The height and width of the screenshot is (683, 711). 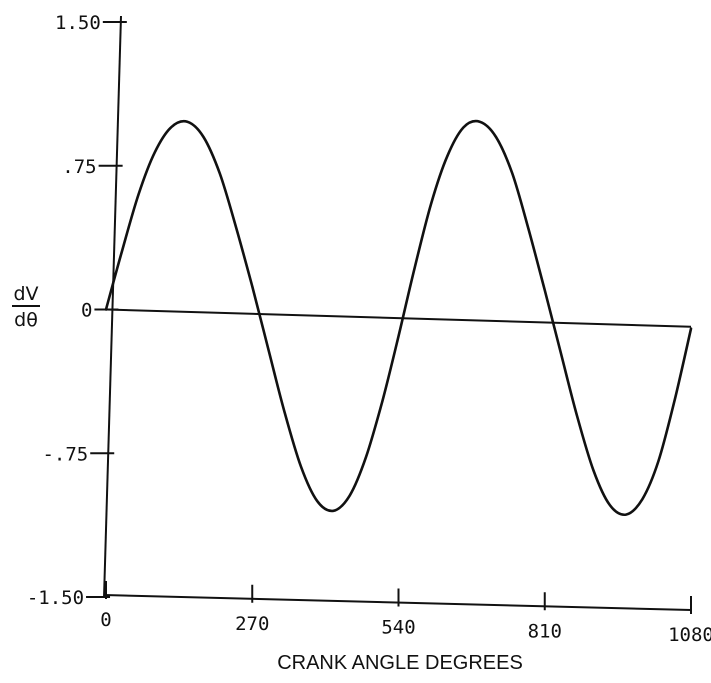 What do you see at coordinates (105, 620) in the screenshot?
I see `x-tick-label: 0` at bounding box center [105, 620].